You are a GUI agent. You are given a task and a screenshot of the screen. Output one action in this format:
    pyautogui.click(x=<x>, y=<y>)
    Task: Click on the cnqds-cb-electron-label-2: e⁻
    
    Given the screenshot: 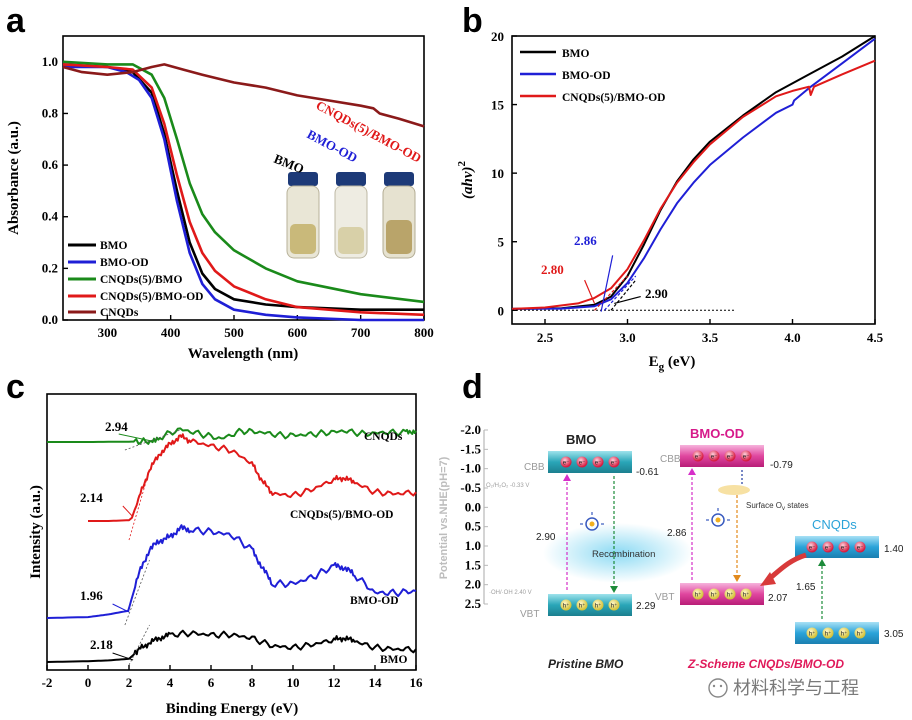 What is the action you would take?
    pyautogui.click(x=844, y=549)
    